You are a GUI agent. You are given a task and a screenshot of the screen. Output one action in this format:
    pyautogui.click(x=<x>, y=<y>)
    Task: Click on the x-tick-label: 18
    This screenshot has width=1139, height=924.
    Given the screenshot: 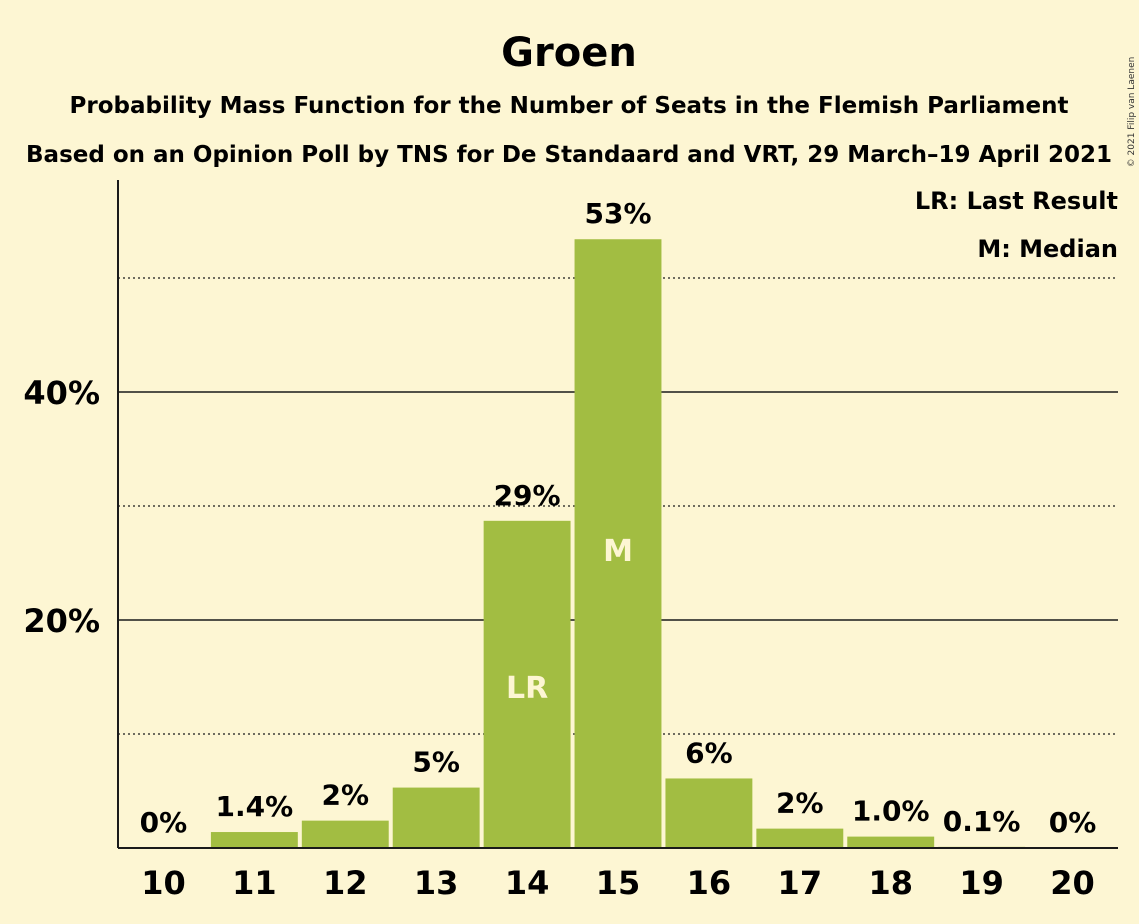 What is the action you would take?
    pyautogui.click(x=890, y=883)
    